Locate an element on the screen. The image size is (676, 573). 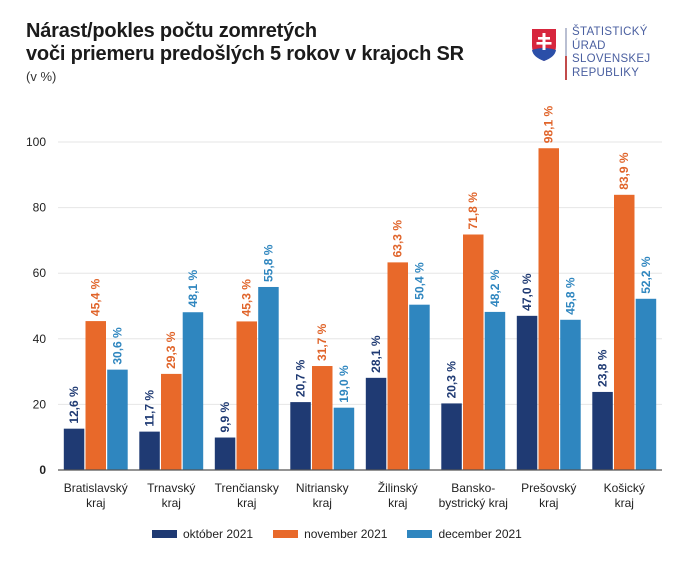
data-label: 23,8 % is located at coordinates (603, 368).